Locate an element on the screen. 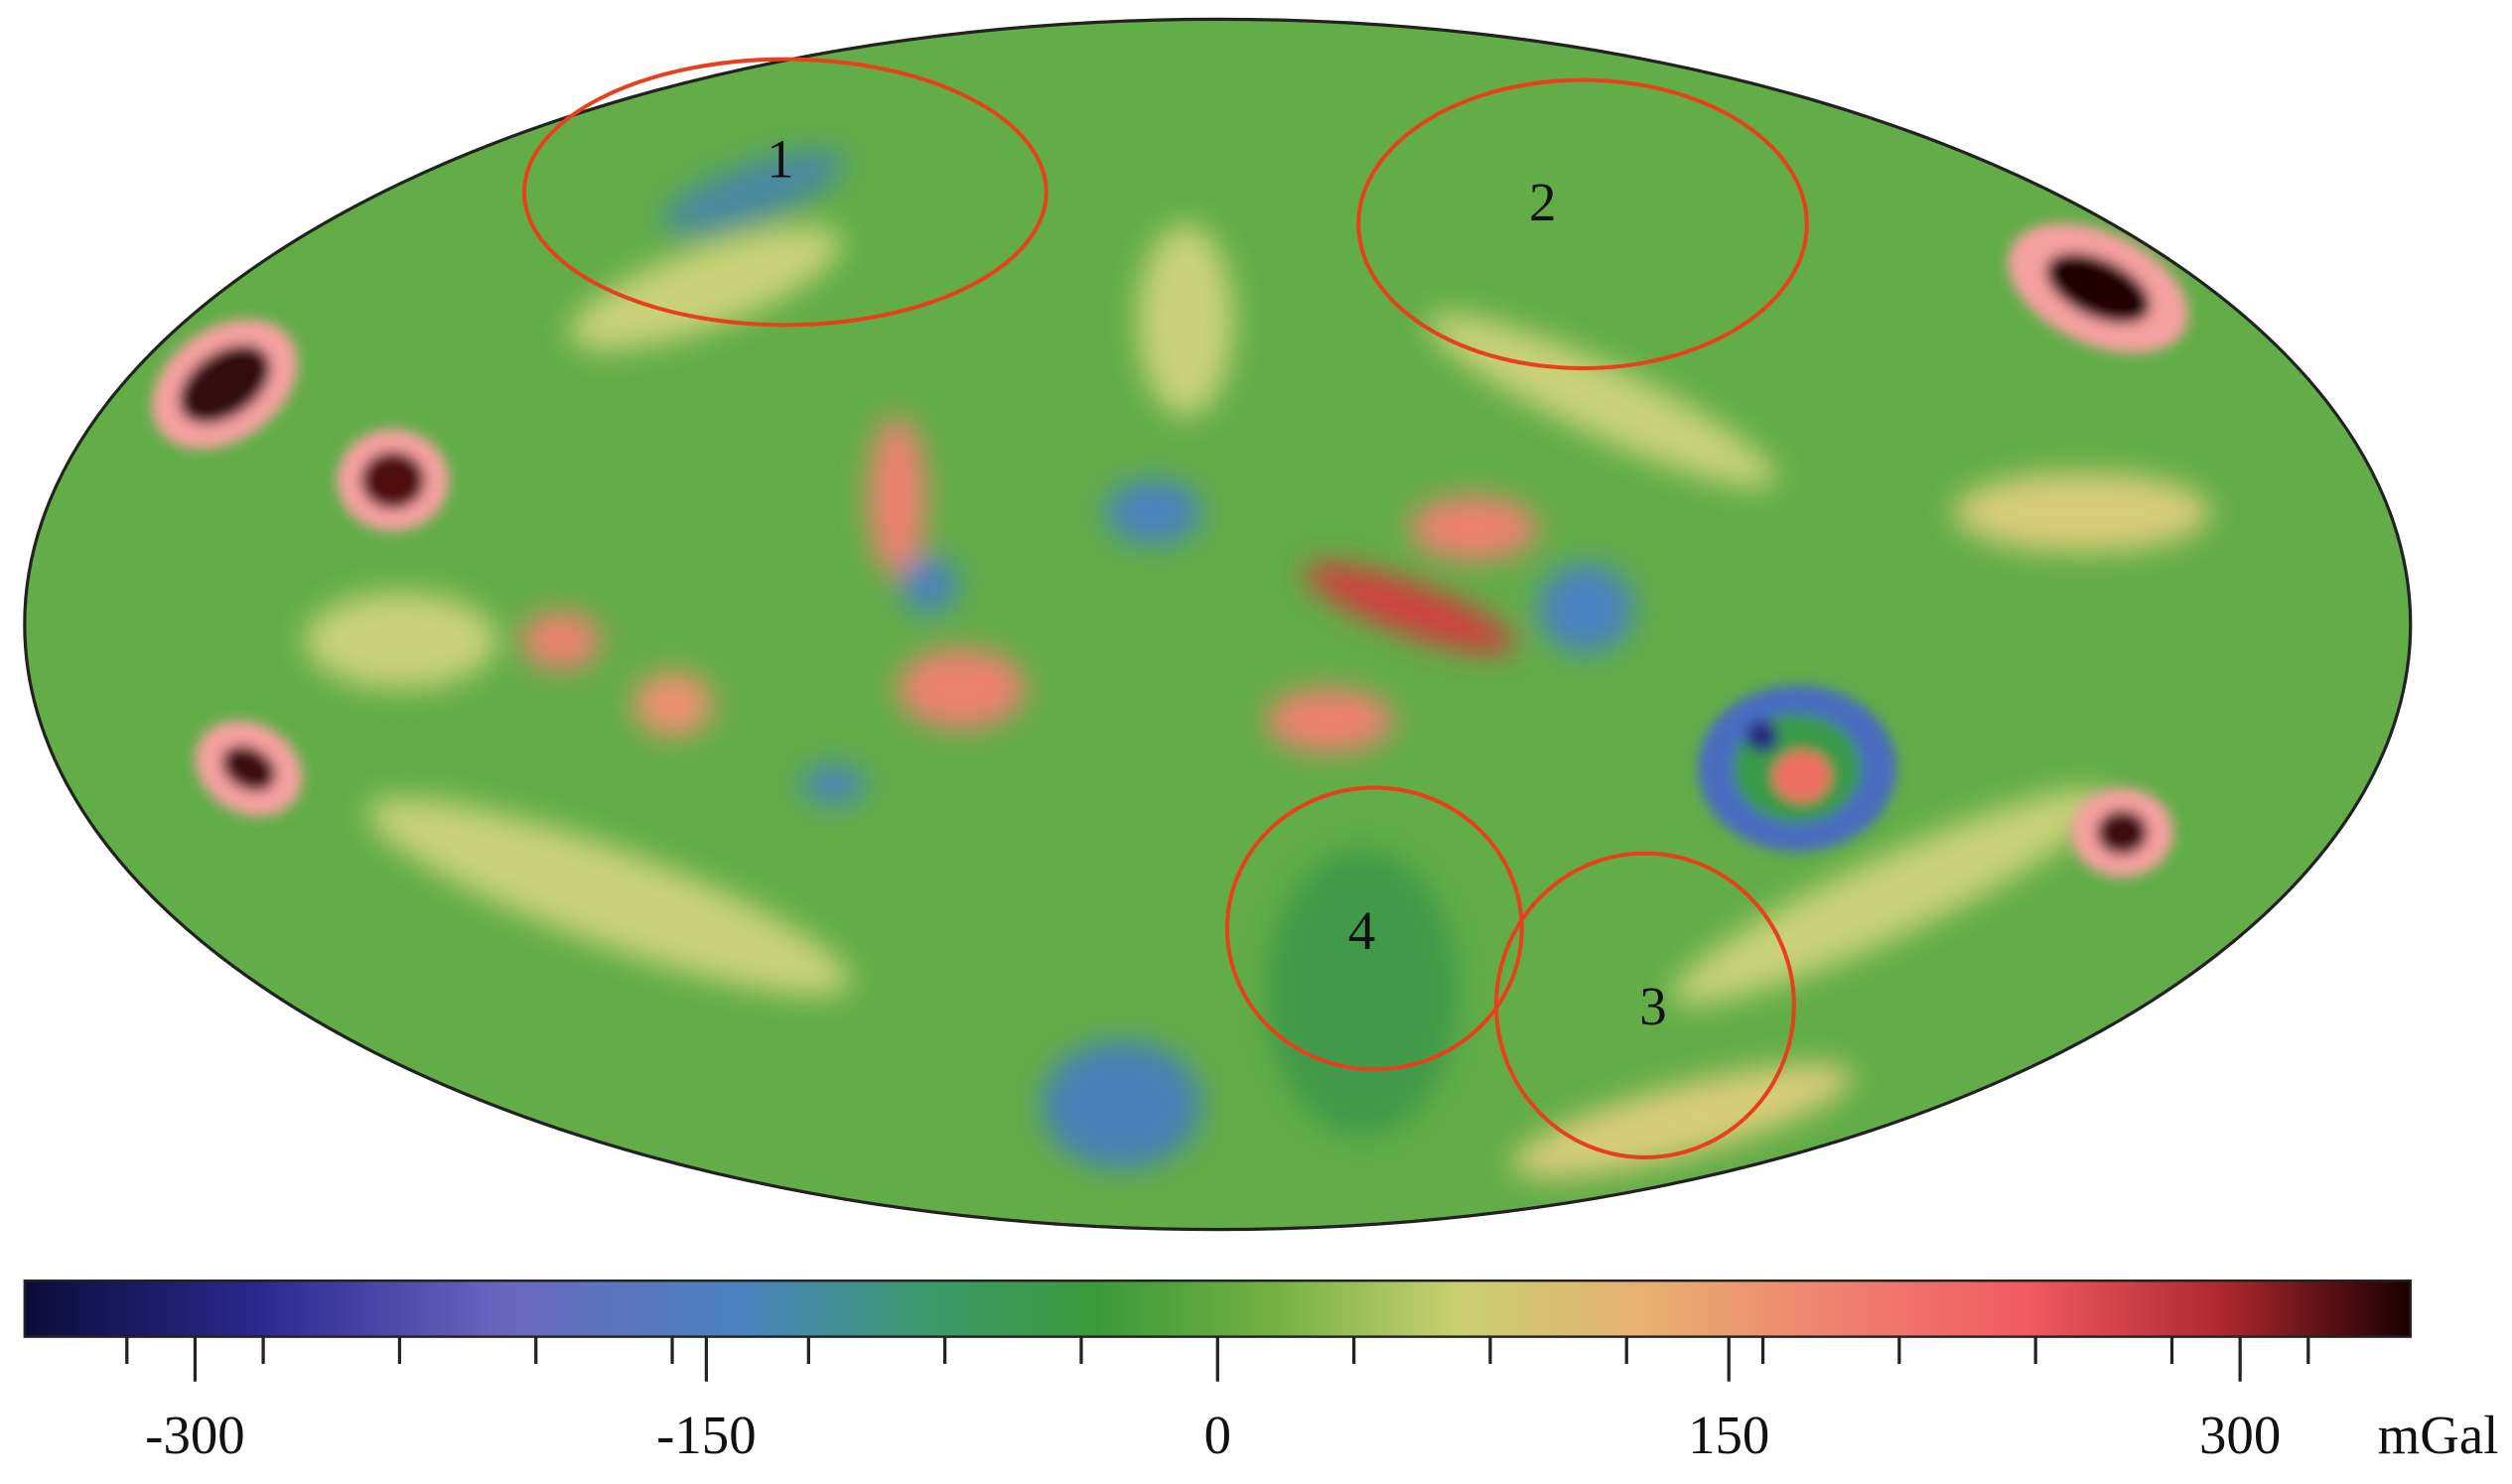  tick-label: 0 is located at coordinates (1217, 1435).